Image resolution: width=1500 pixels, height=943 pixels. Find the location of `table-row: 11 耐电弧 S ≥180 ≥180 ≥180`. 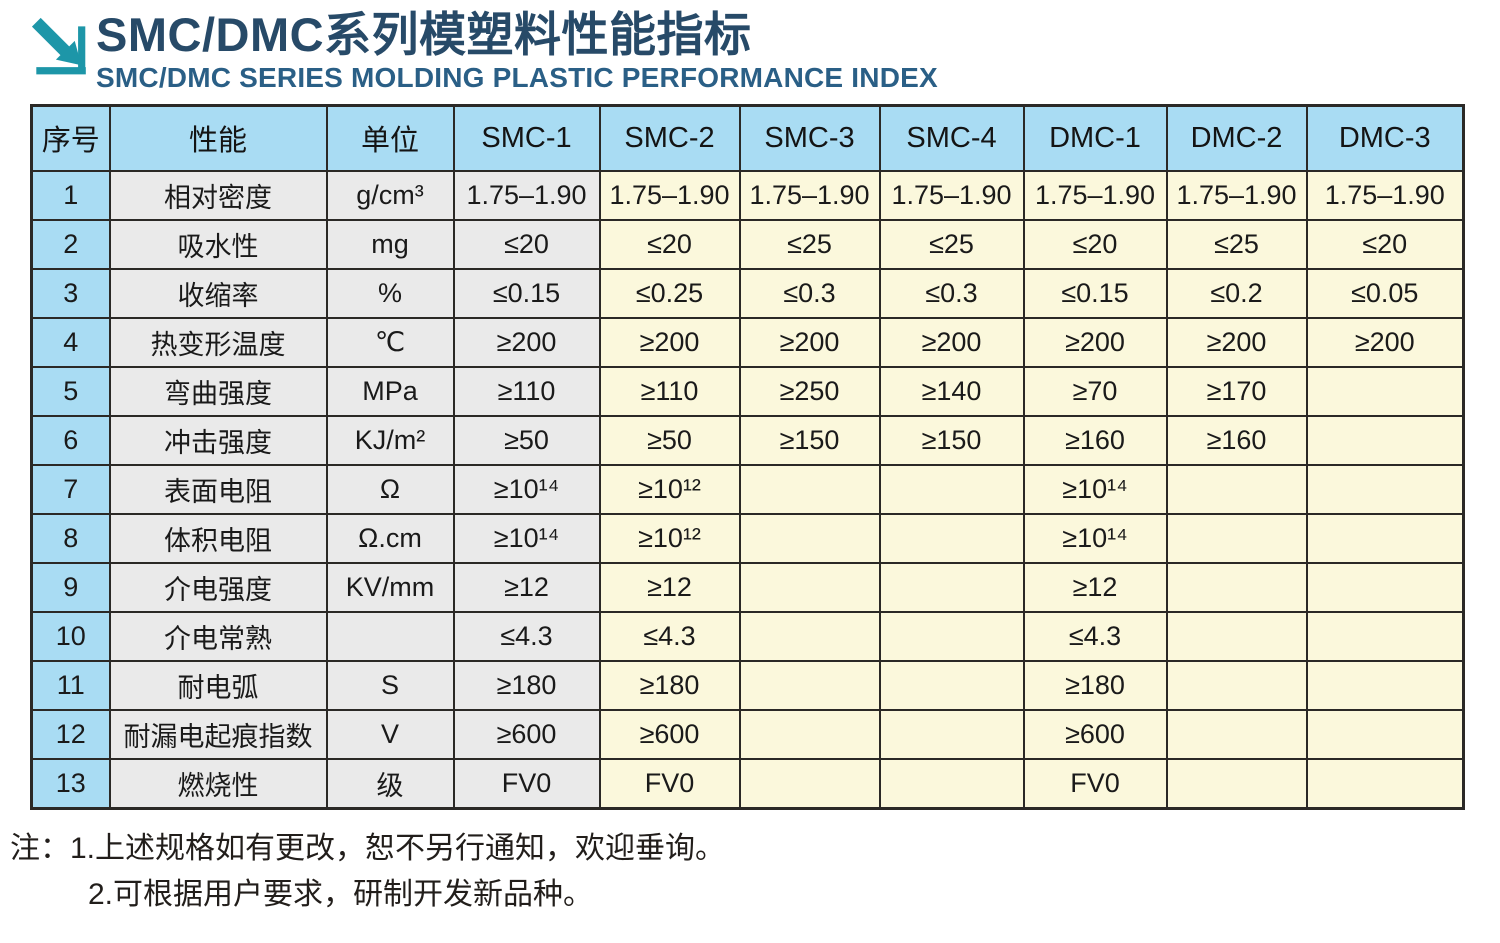

table-row: 11 耐电弧 S ≥180 ≥180 ≥180 is located at coordinates (747, 685).